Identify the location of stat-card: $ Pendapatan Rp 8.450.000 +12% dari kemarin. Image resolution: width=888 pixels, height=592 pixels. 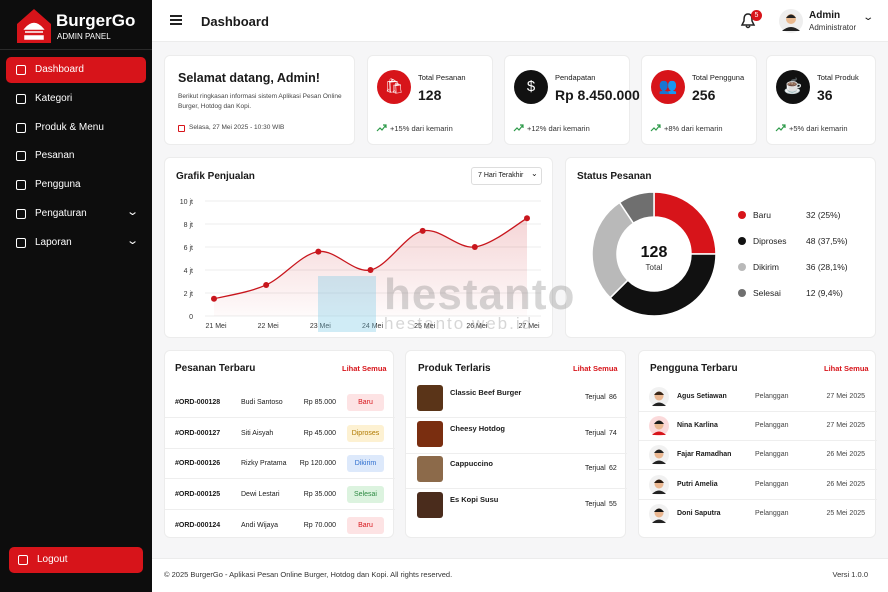
(572, 100).